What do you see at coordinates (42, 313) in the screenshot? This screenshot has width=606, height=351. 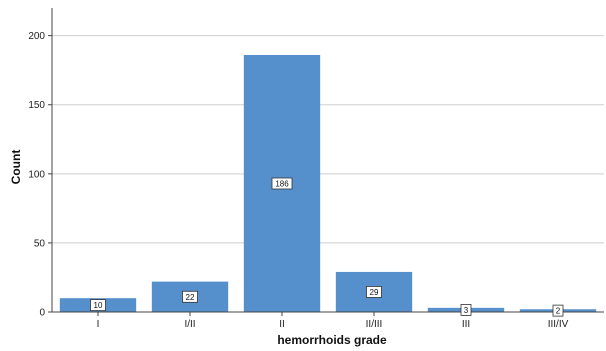 I see `y-tick-label: 0` at bounding box center [42, 313].